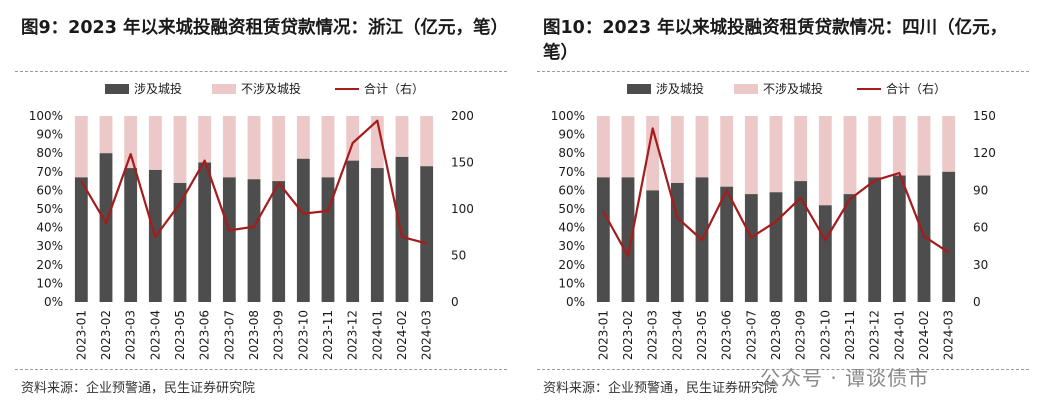 The image size is (1050, 419). Describe the element at coordinates (462, 163) in the screenshot. I see `y-right-tick-label: 150` at that location.